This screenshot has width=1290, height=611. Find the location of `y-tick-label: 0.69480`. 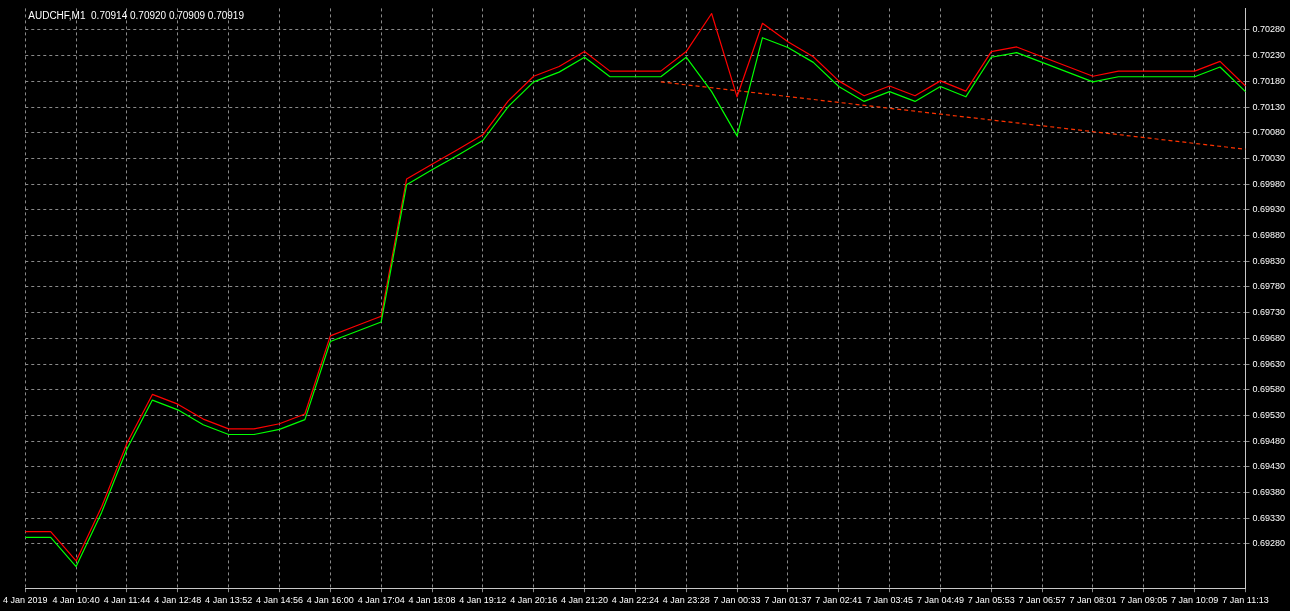

y-tick-label: 0.69480 is located at coordinates (1269, 440).